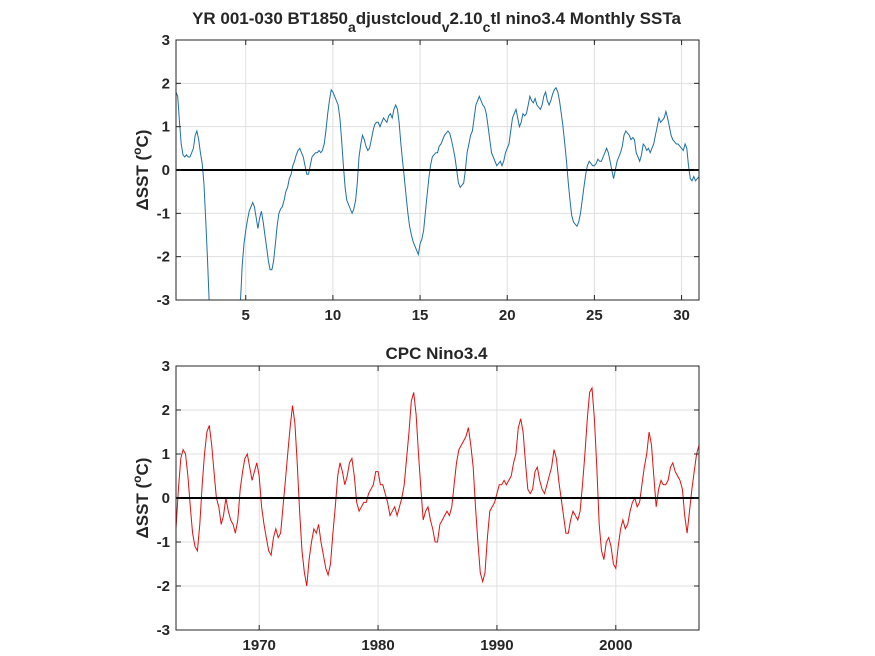 Image resolution: width=875 pixels, height=656 pixels. What do you see at coordinates (496, 645) in the screenshot?
I see `bottom-x-tick-label: 1990` at bounding box center [496, 645].